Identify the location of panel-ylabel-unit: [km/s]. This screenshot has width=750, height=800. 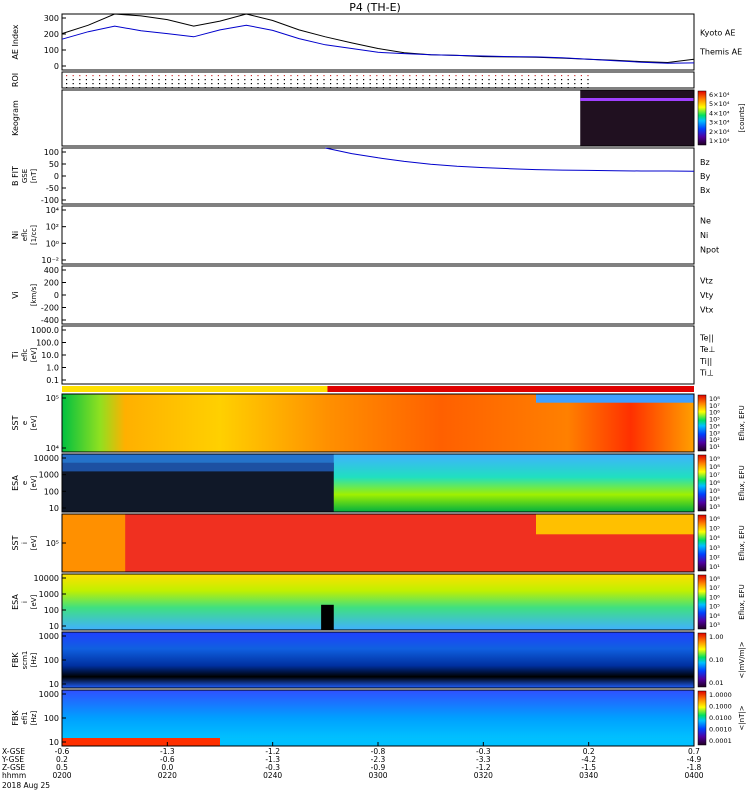
(34, 295).